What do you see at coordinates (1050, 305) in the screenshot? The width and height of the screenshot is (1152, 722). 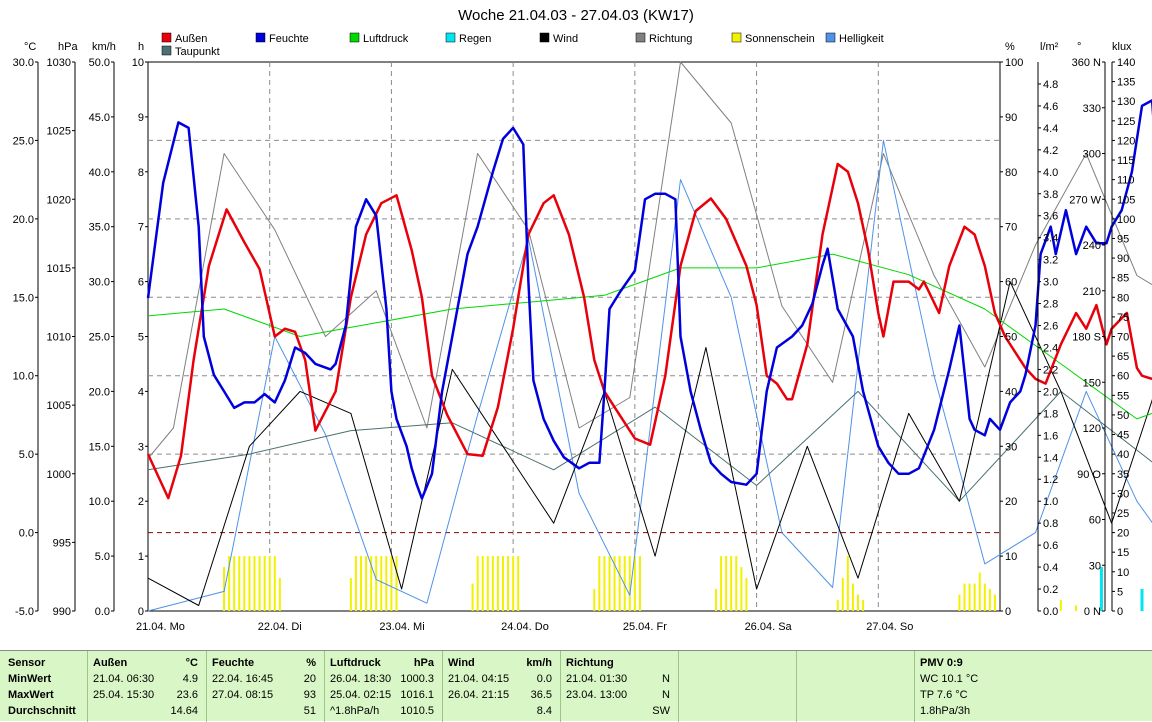 I see `rain-tick-label: 2.8` at bounding box center [1050, 305].